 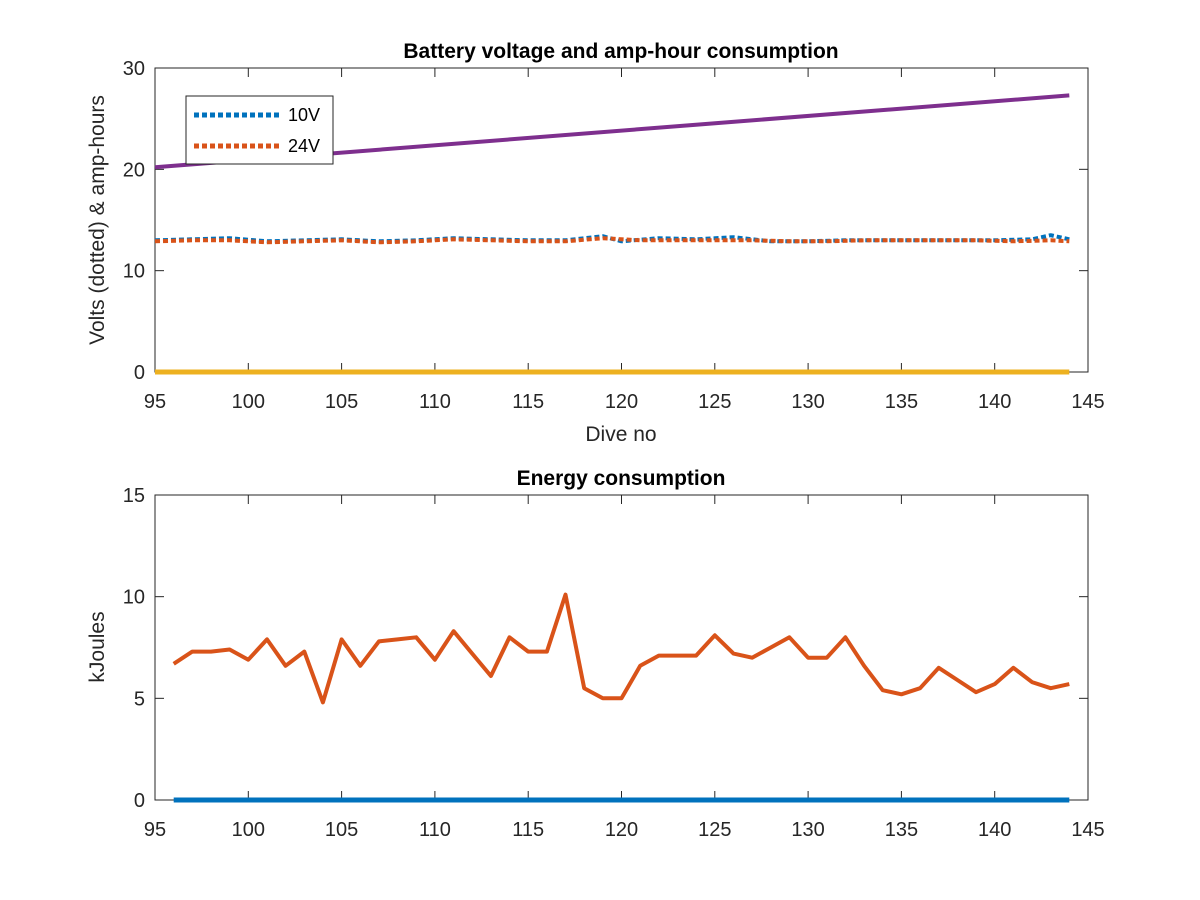 I want to click on x-axis-label-top: Dive no, so click(x=620, y=434).